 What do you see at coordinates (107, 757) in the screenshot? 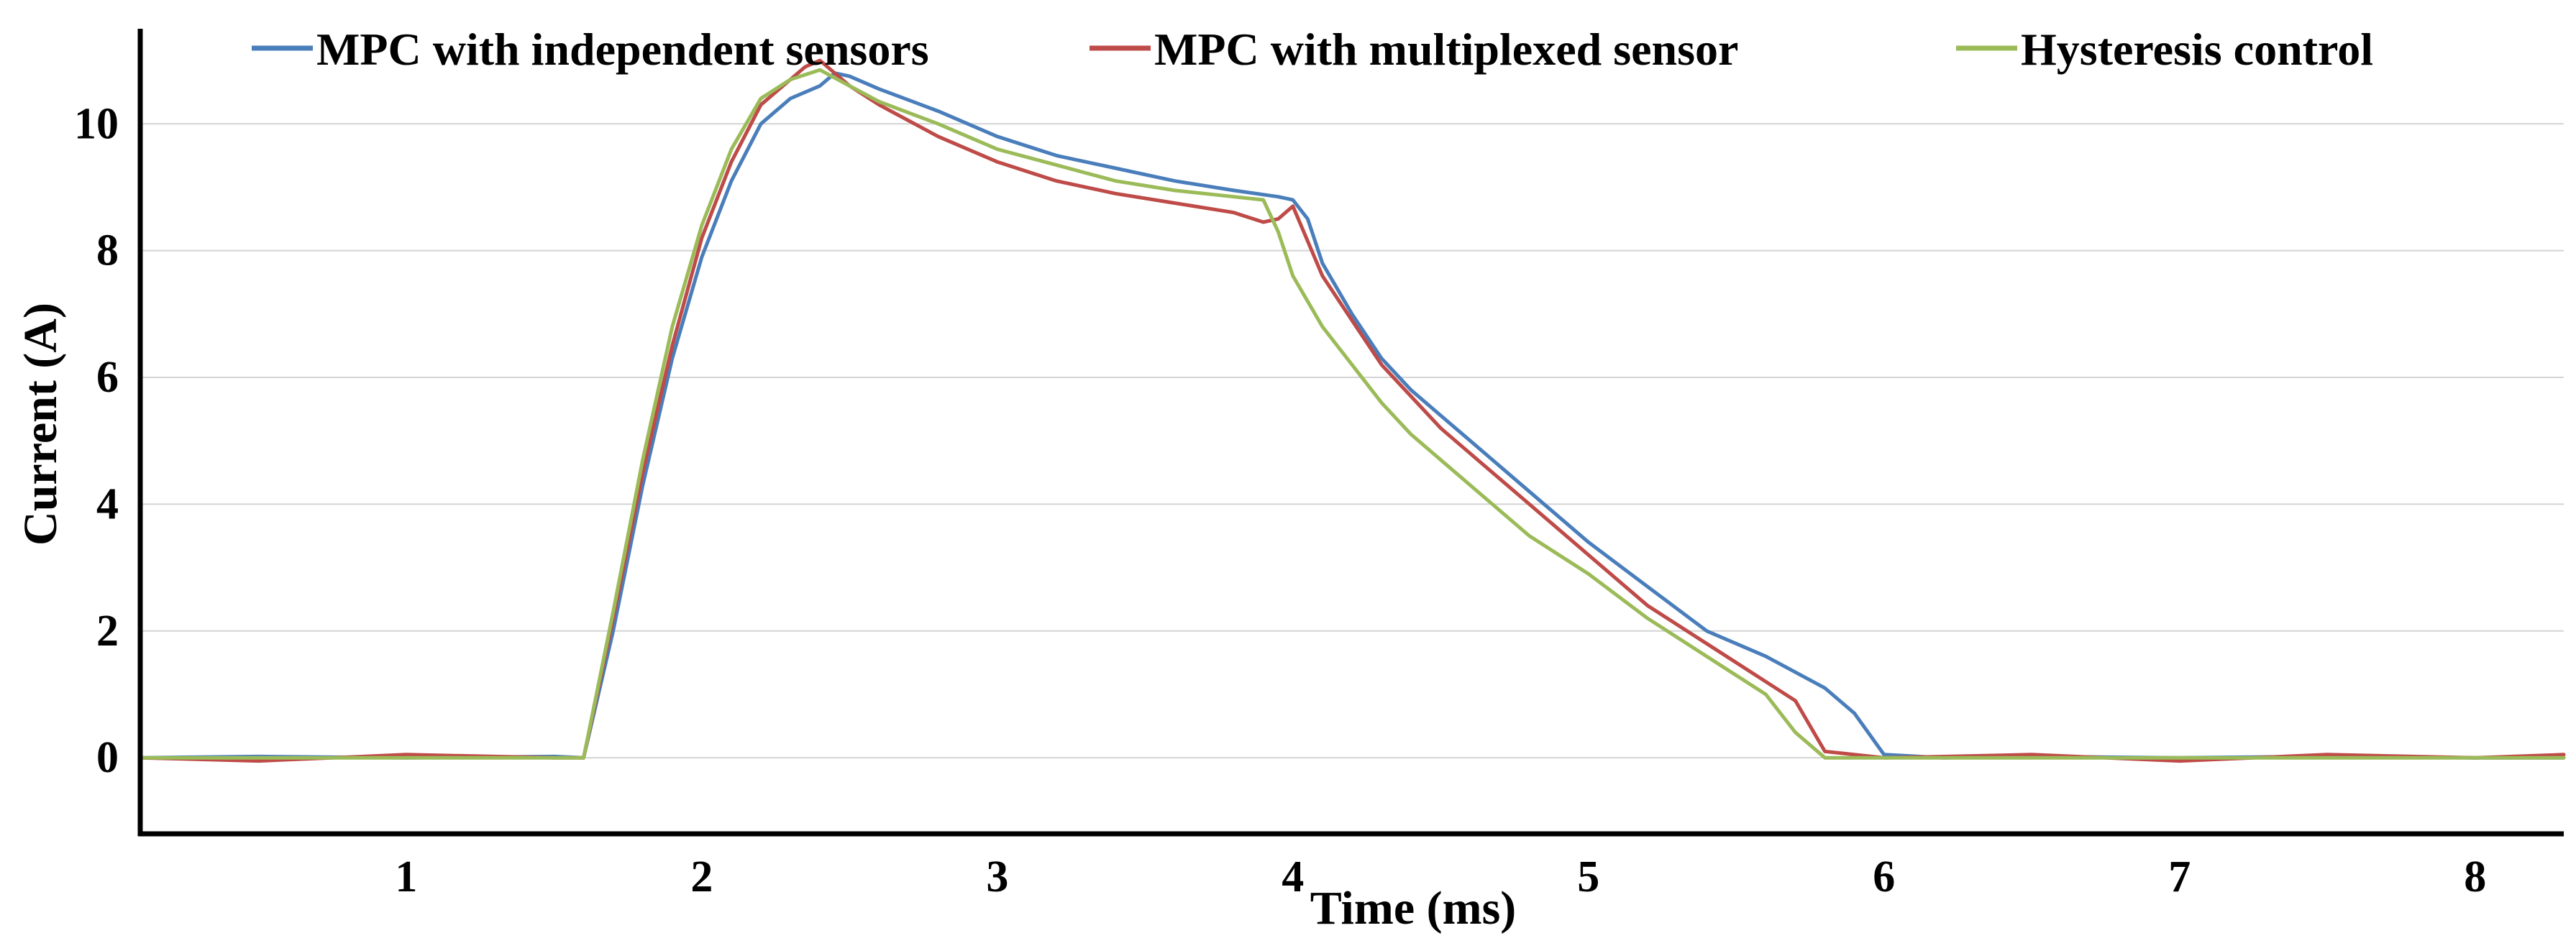
I see `y-tick-label: 0` at bounding box center [107, 757].